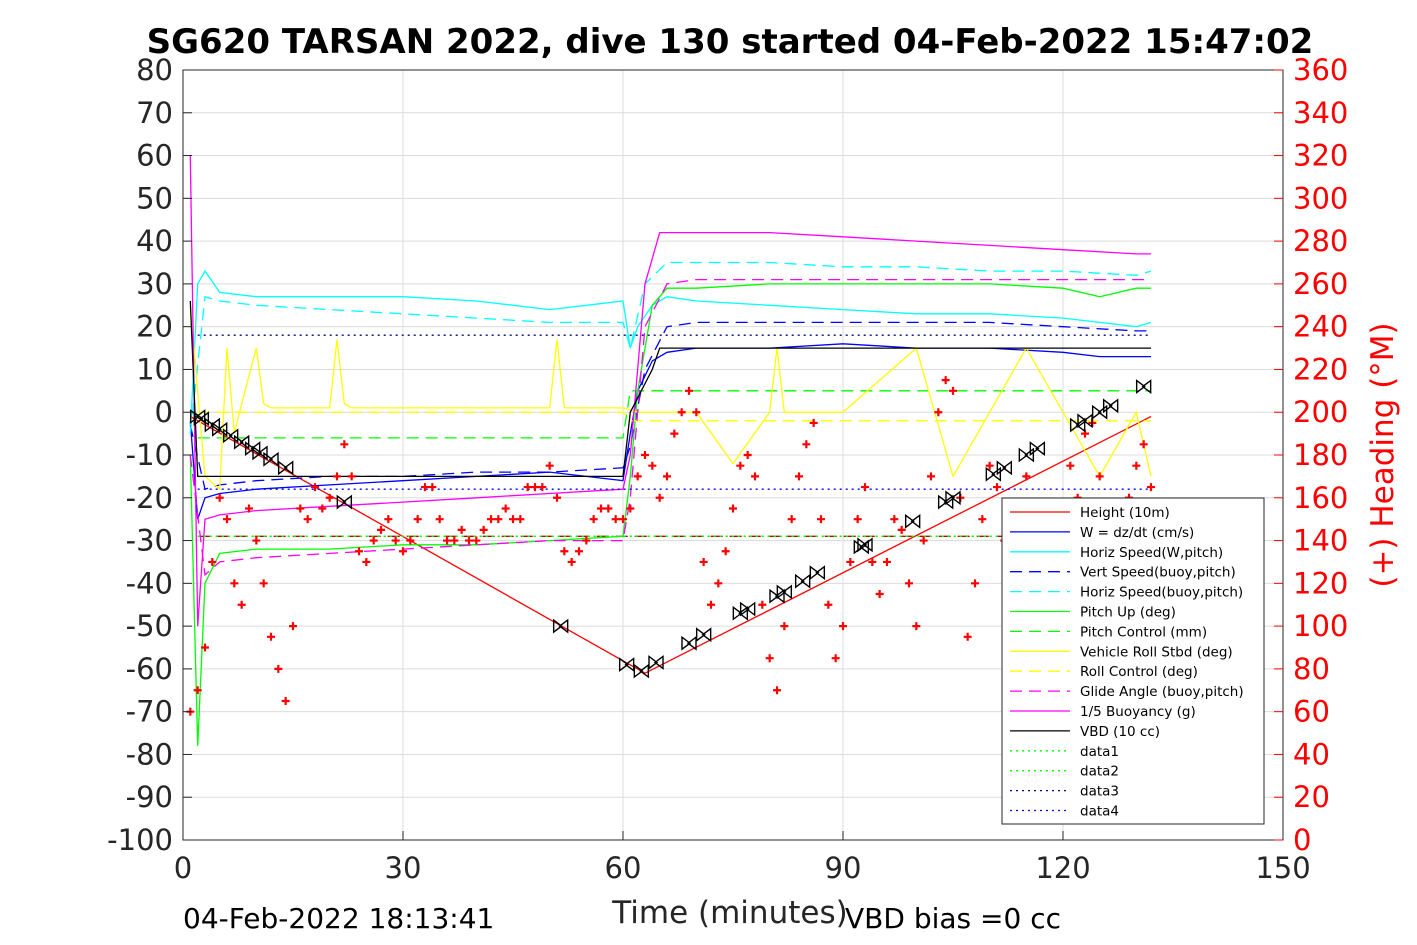 This screenshot has width=1417, height=945. I want to click on legend-label-12: data1, so click(1099, 752).